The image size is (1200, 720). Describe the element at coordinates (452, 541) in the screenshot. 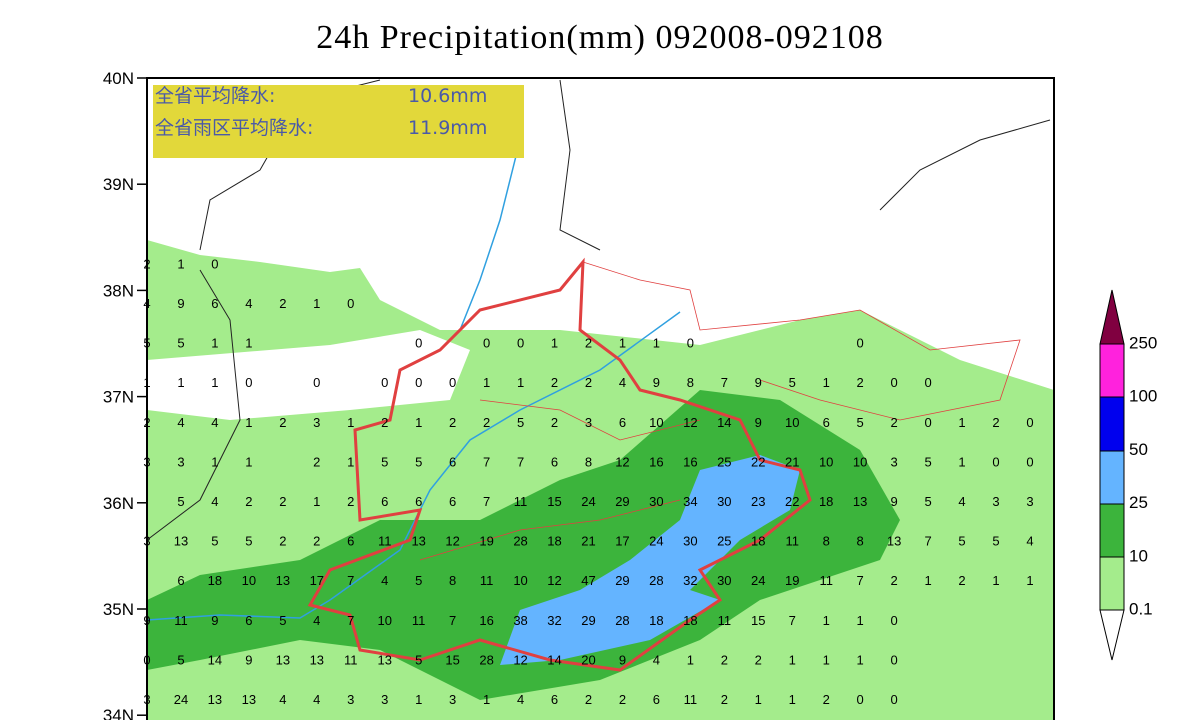

I see `grid-value: 12` at that location.